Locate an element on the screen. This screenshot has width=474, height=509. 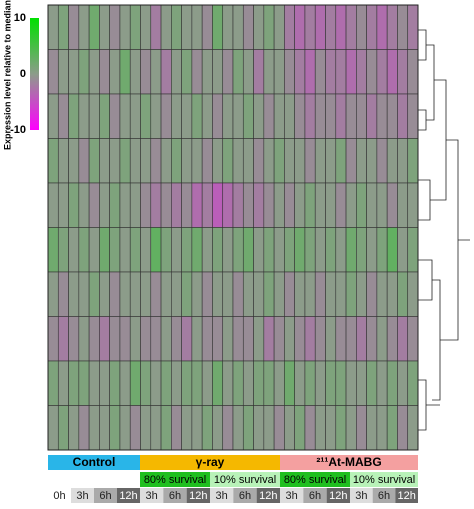
colorbar-tick-label: 10 is located at coordinates (20, 18).